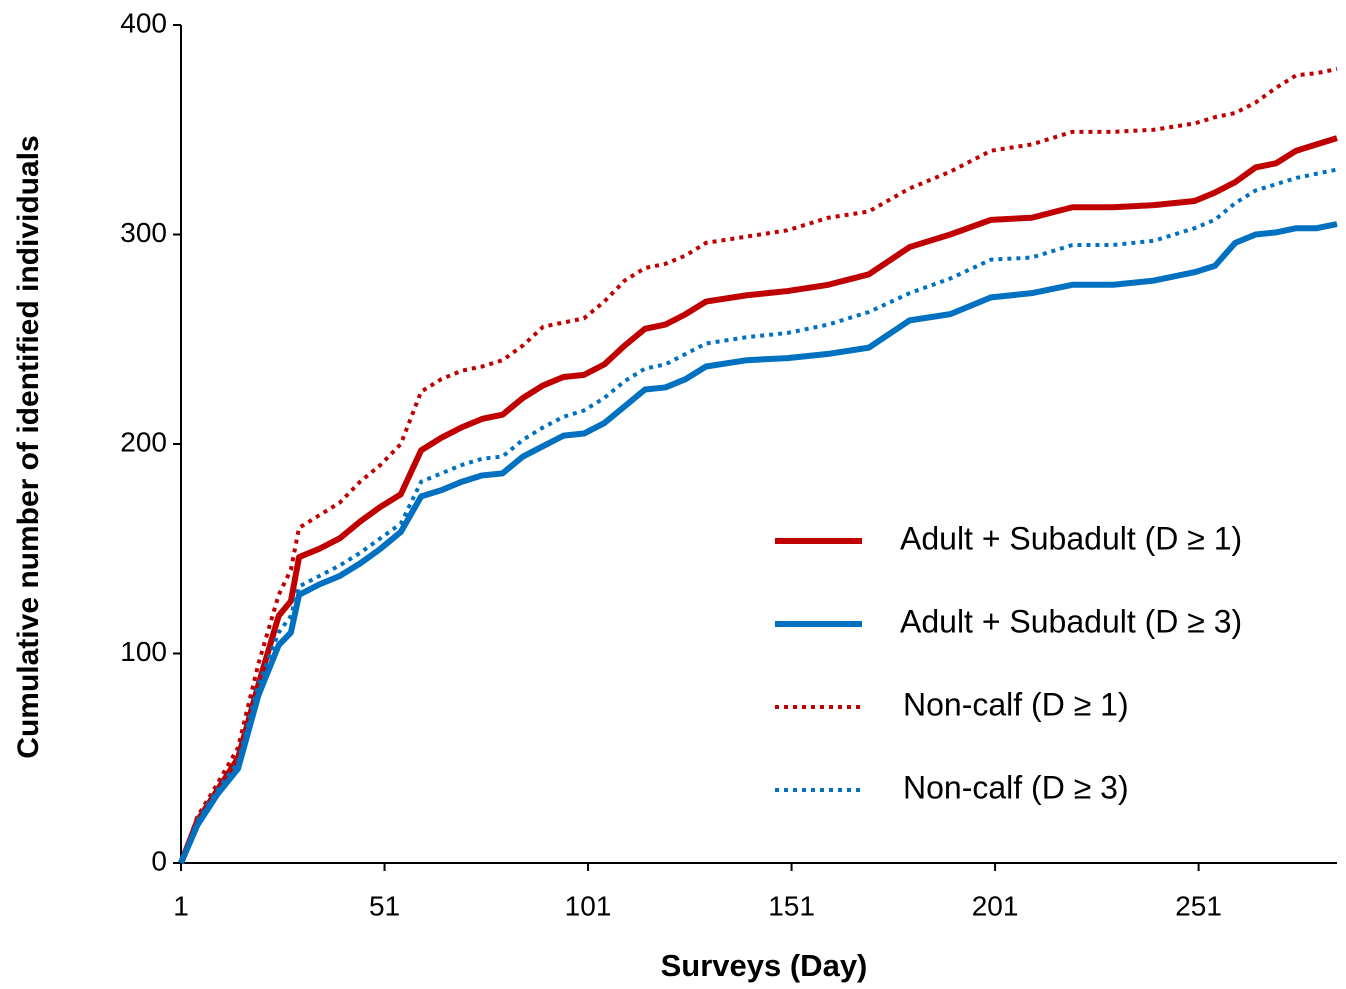 Image resolution: width=1346 pixels, height=989 pixels. What do you see at coordinates (143, 232) in the screenshot?
I see `y-tick-label: 300` at bounding box center [143, 232].